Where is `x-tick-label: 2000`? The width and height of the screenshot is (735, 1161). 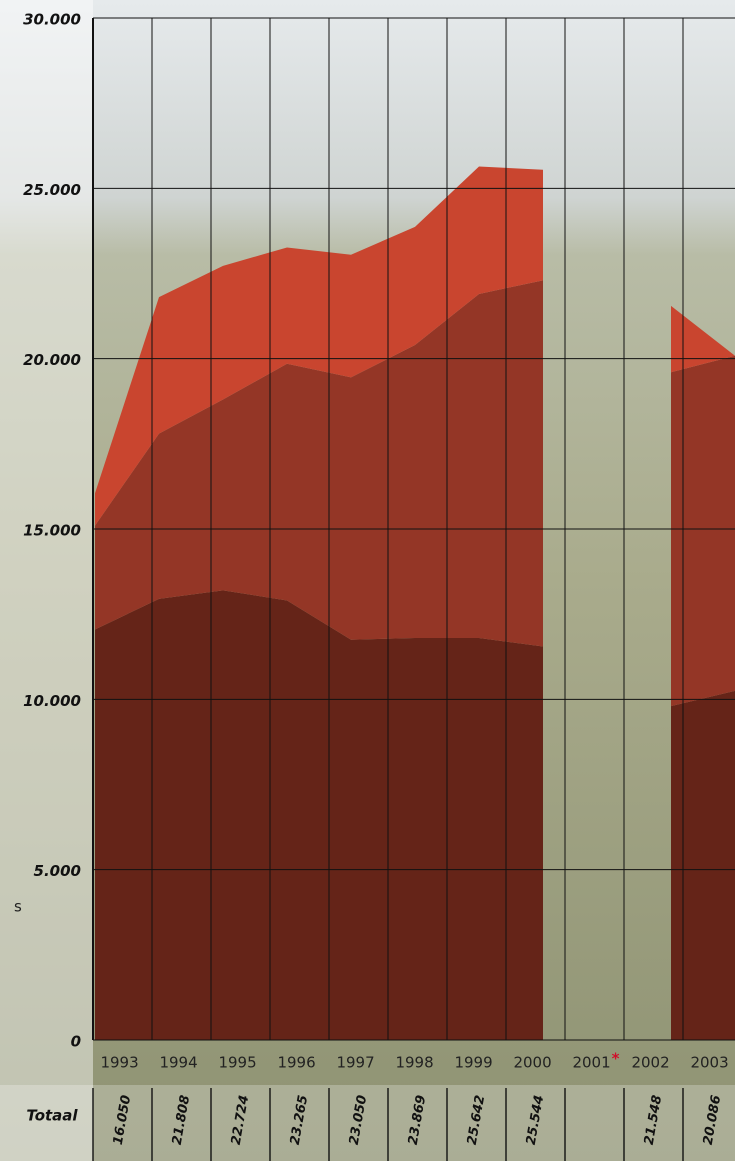
x-tick-label: 2000 is located at coordinates (532, 1063).